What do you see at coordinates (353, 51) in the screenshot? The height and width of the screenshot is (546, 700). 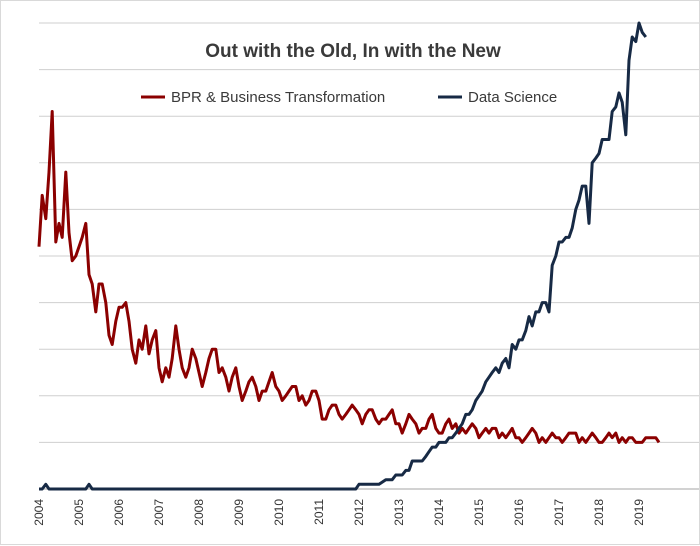 I see `chart-title: Out with the Old, In with the New` at bounding box center [353, 51].